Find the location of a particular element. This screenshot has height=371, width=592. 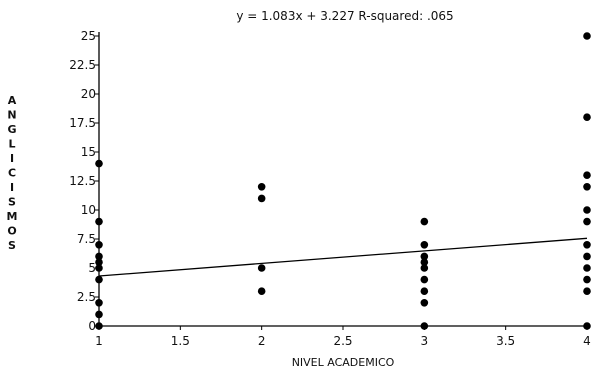

x-tick-label: 3 is located at coordinates (425, 341).